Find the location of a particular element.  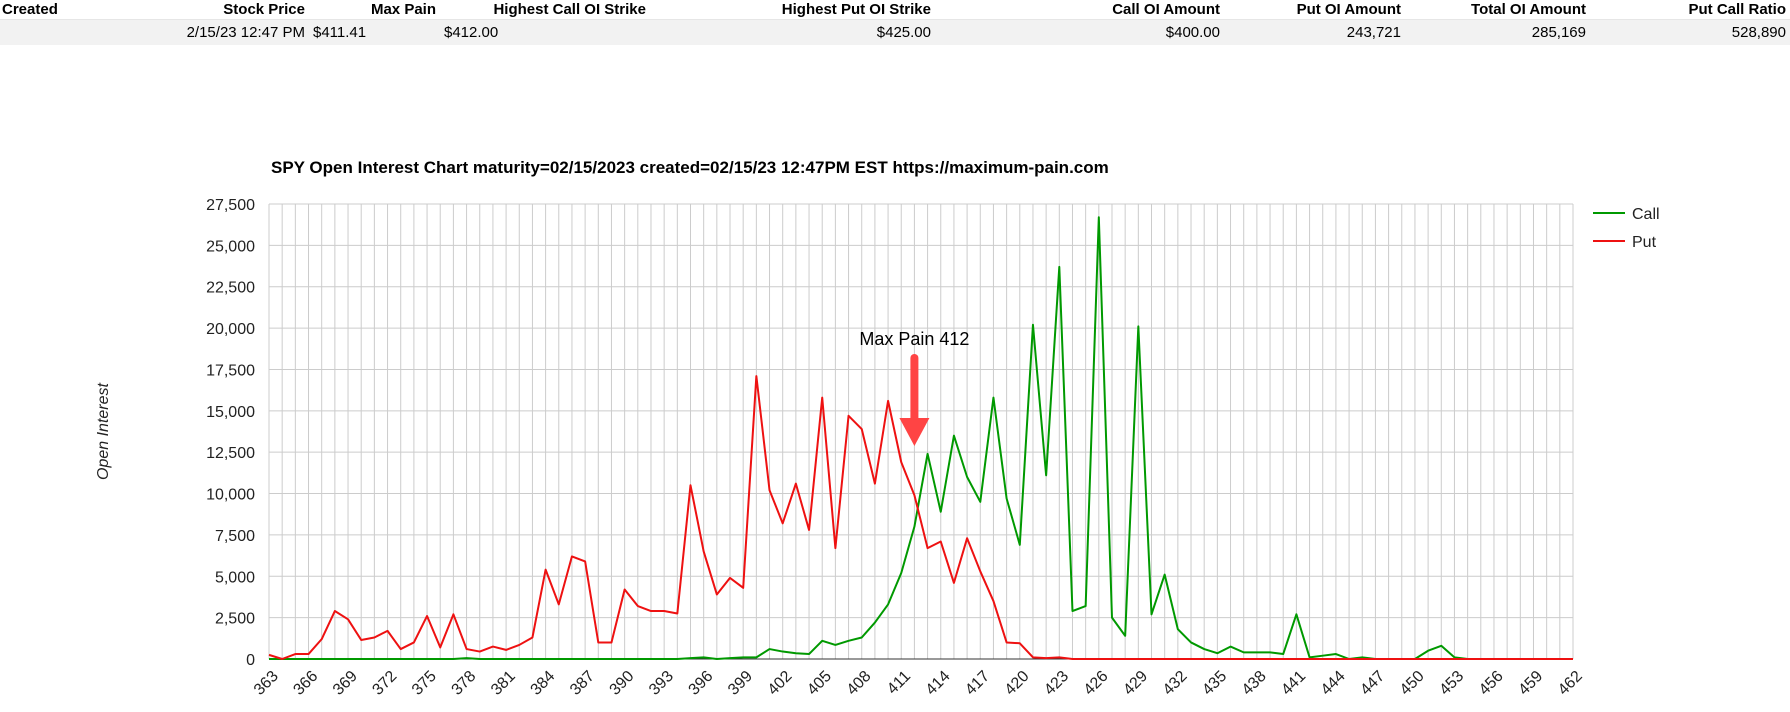

value-max-pain: $412.00 is located at coordinates (545, 32).